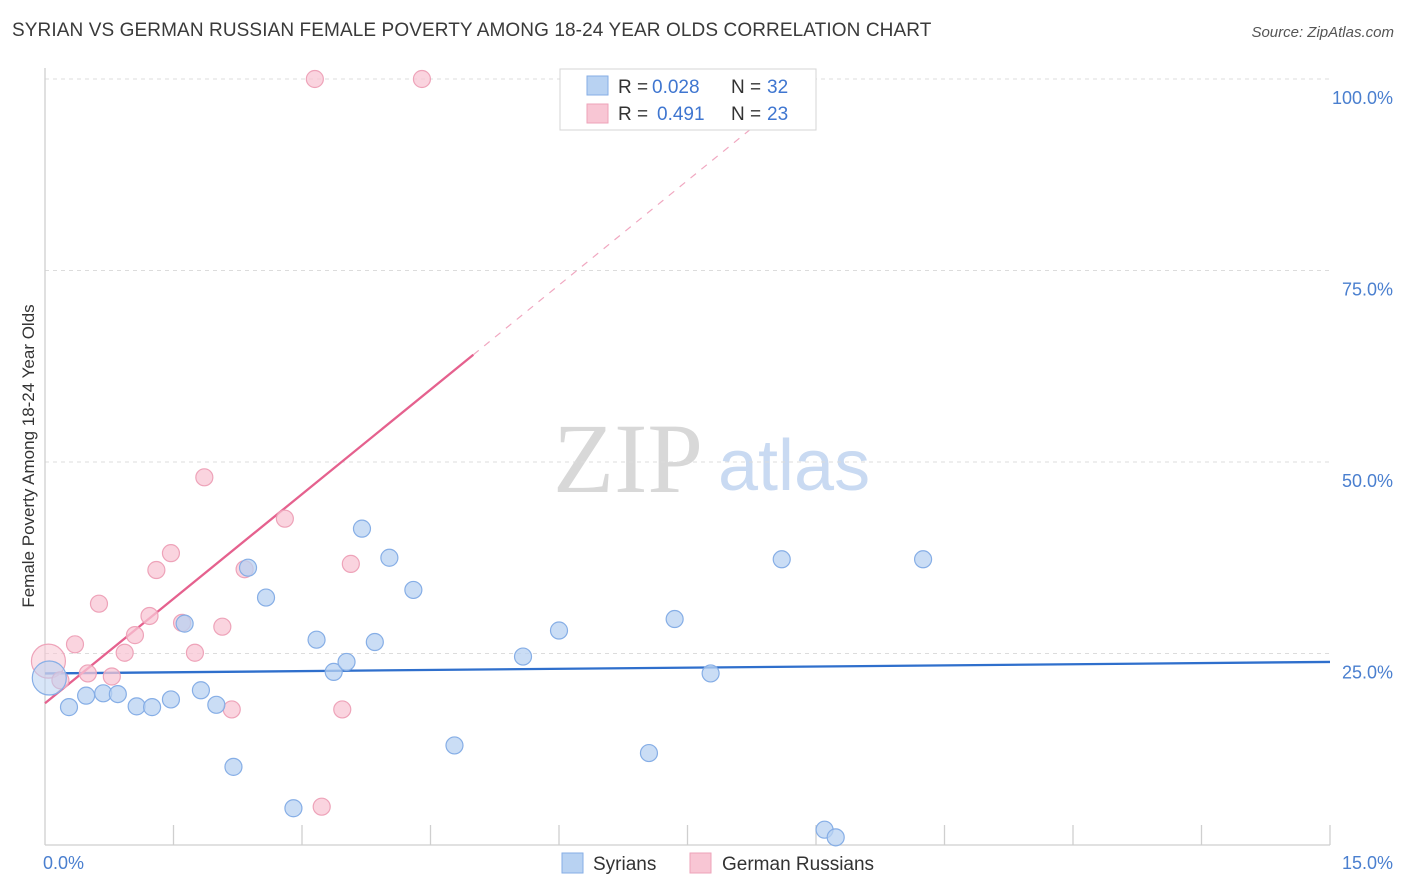 The height and width of the screenshot is (892, 1406). Describe the element at coordinates (777, 114) in the screenshot. I see `legend-n-value-german-russians: 23` at that location.